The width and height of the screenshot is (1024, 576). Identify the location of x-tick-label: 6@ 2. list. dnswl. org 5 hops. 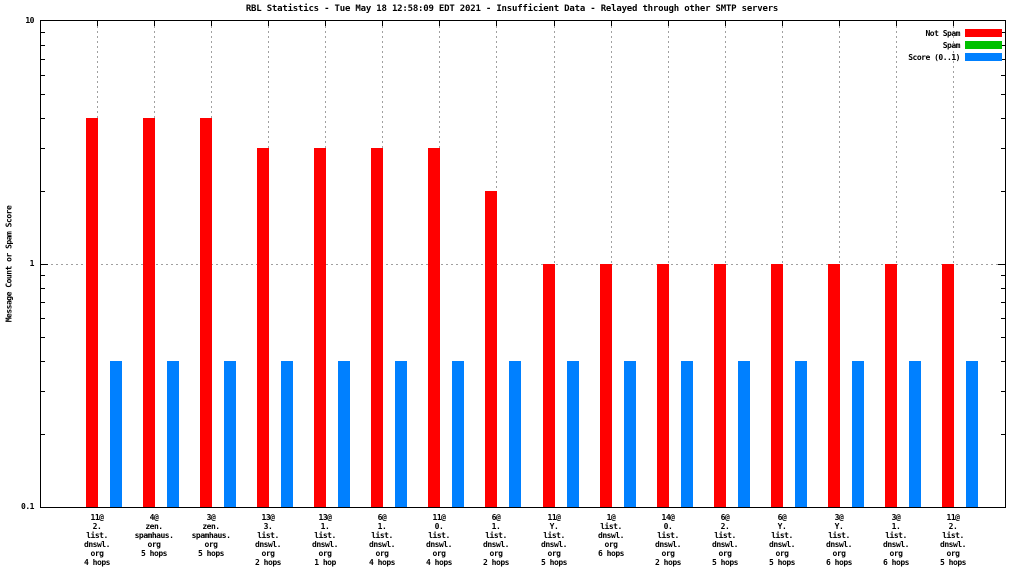
(725, 540).